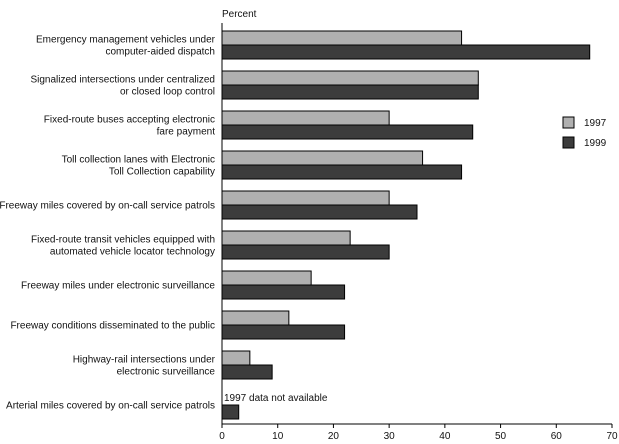  Describe the element at coordinates (390, 436) in the screenshot. I see `x-tick-label: 30` at that location.